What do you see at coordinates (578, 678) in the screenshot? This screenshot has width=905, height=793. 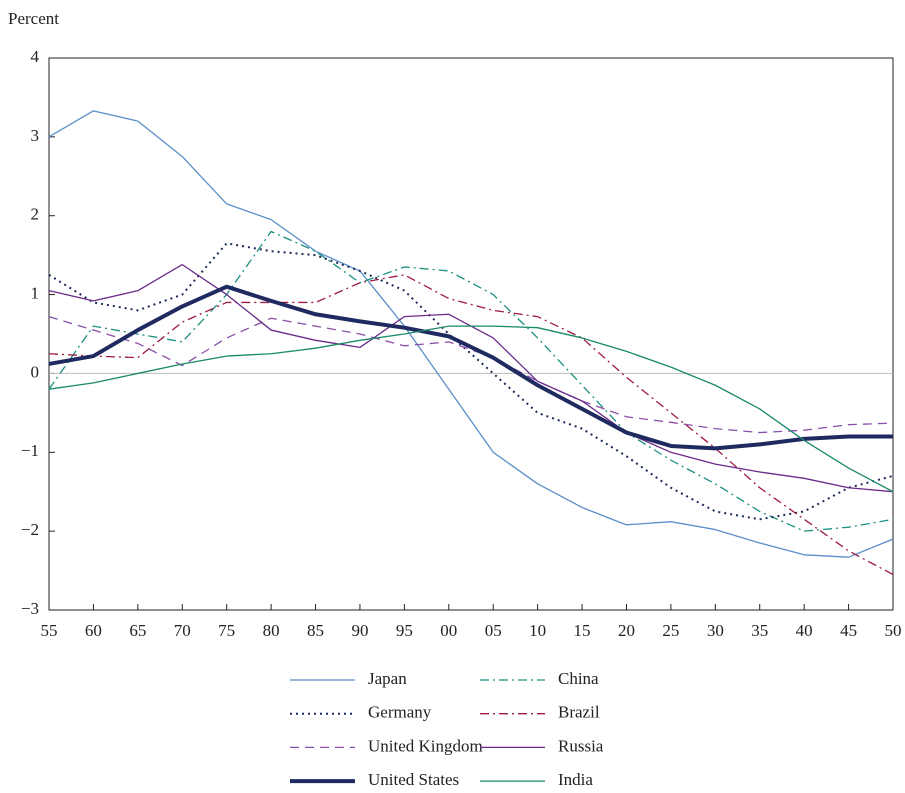 I see `legend-label: China` at bounding box center [578, 678].